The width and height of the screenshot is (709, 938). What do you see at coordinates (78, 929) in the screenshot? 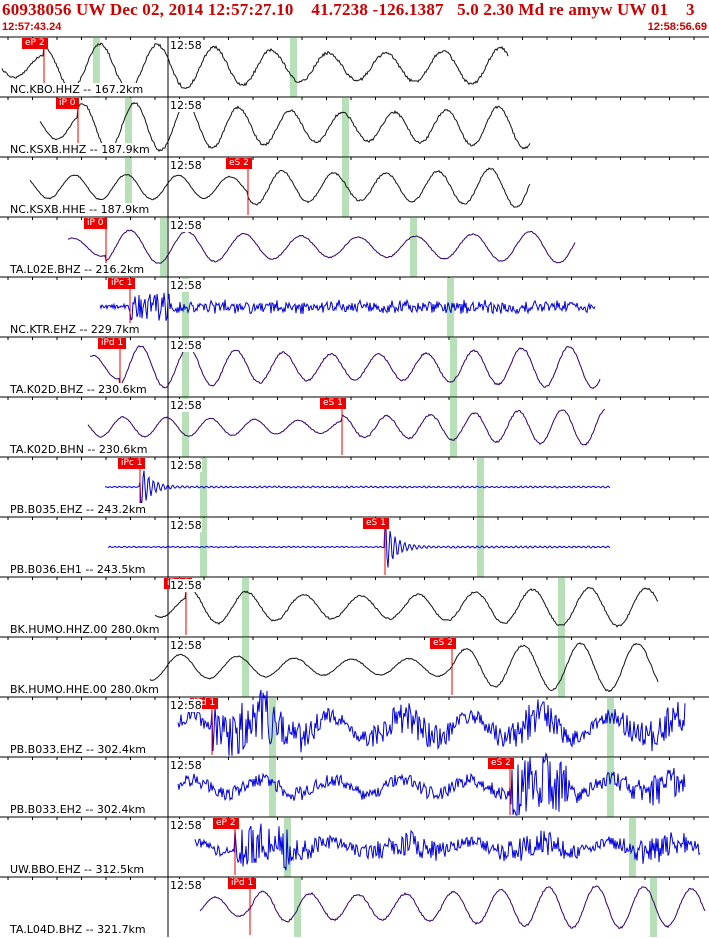
I see `channel-label: TA.L04D.BHZ -- 321.7km` at bounding box center [78, 929].